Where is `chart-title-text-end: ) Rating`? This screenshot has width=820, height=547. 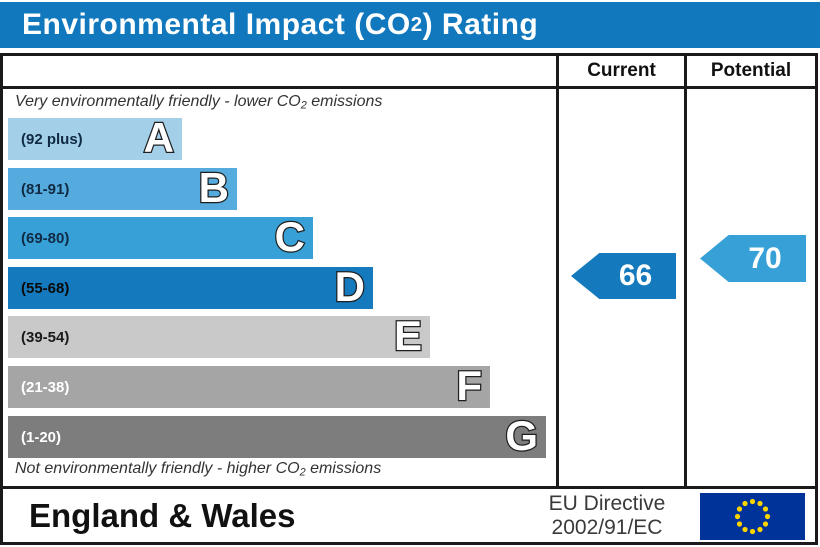 chart-title-text-end: ) Rating is located at coordinates (480, 24).